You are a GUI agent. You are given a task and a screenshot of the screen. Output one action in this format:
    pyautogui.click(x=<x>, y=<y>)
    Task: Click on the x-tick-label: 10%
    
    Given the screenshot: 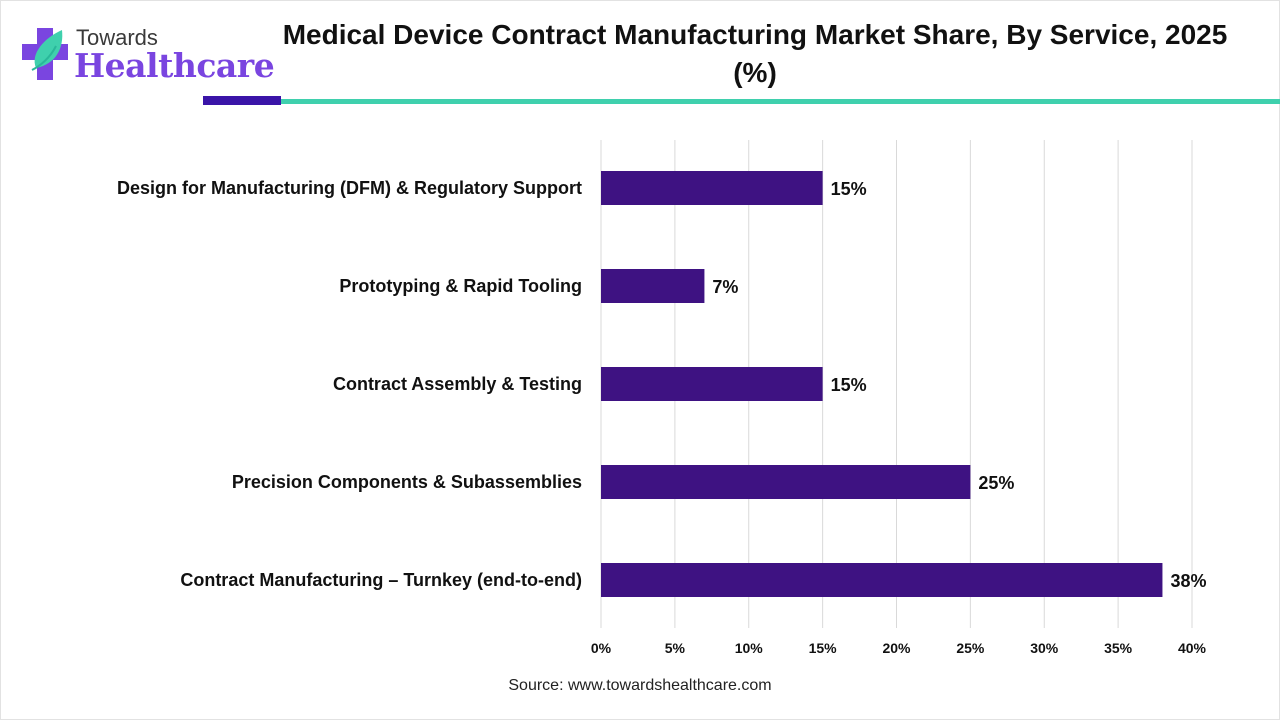 What is the action you would take?
    pyautogui.click(x=749, y=648)
    